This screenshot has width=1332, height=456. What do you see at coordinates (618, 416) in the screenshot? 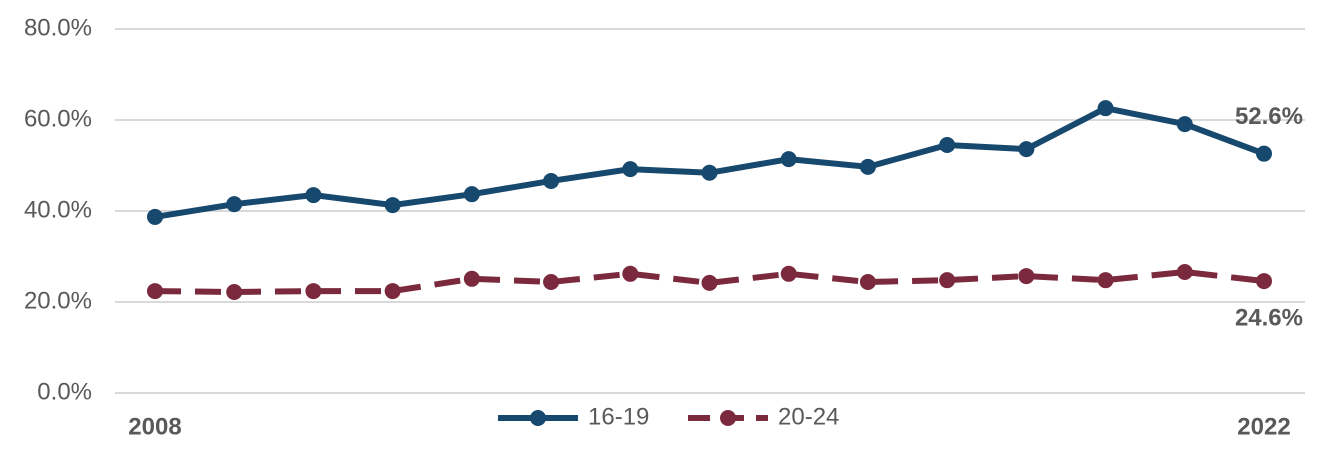
I see `legend-label: 16-19` at bounding box center [618, 416].